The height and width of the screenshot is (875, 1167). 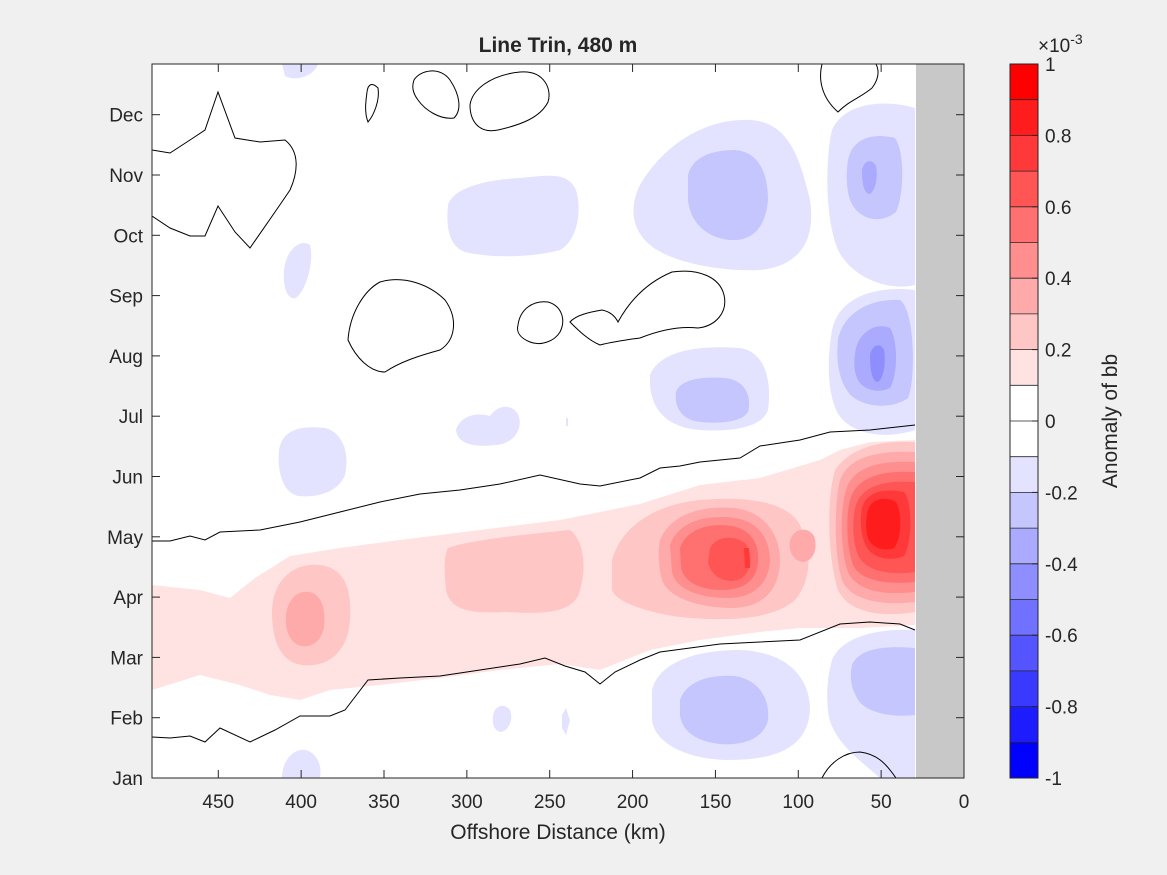 What do you see at coordinates (372, 103) in the screenshot?
I see `contour-dec-a` at bounding box center [372, 103].